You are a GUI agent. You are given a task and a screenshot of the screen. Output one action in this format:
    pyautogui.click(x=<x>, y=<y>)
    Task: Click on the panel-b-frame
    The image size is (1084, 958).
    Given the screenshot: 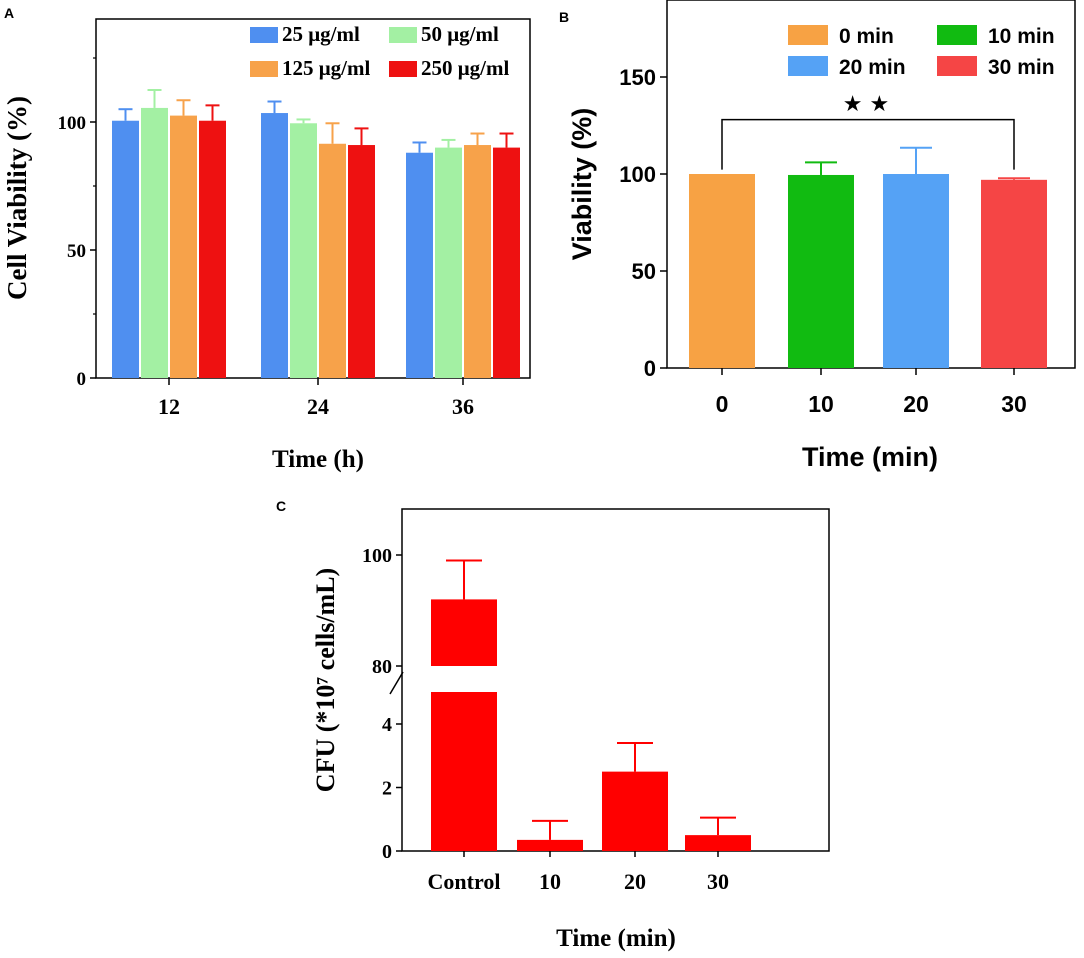 What is the action you would take?
    pyautogui.click(x=871, y=184)
    